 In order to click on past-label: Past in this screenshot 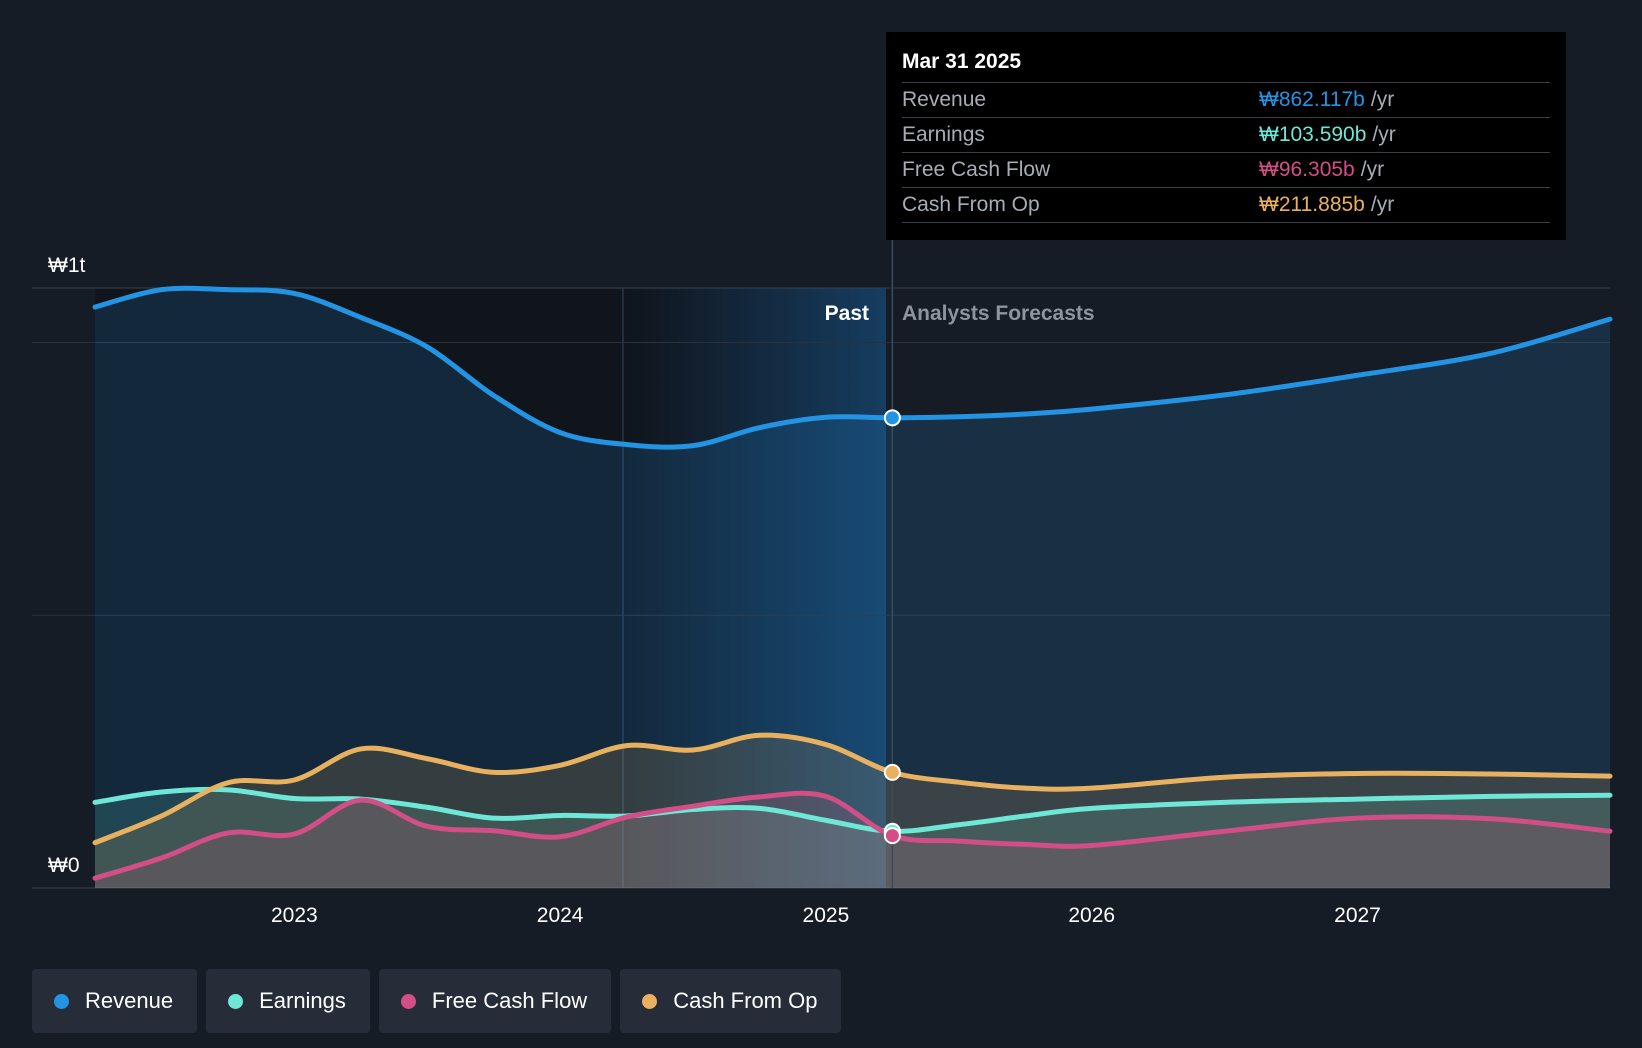, I will do `click(847, 313)`.